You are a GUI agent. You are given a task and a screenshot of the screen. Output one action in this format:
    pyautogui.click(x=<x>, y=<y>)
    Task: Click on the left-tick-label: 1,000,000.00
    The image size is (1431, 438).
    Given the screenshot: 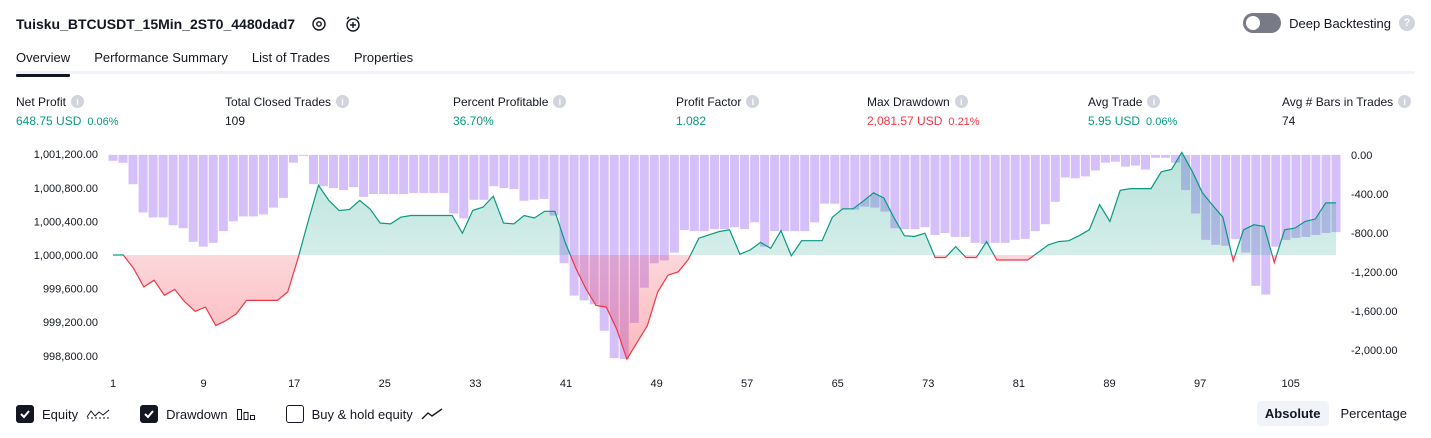 What is the action you would take?
    pyautogui.click(x=66, y=256)
    